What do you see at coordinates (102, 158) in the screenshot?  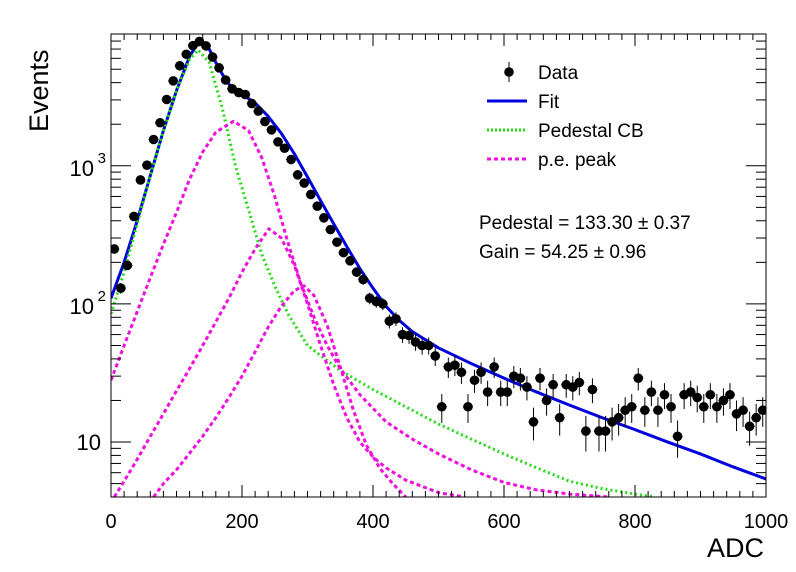 I see `y-tick-exponent: 3` at bounding box center [102, 158].